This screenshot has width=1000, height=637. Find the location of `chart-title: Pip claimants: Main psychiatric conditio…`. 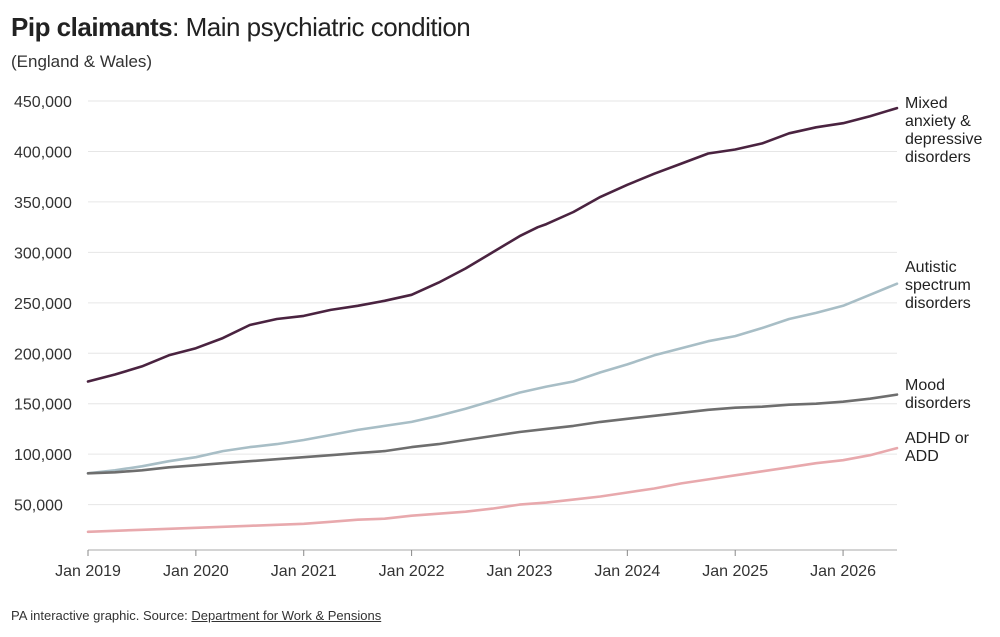

chart-title: Pip claimants: Main psychiatric conditio… is located at coordinates (241, 27).